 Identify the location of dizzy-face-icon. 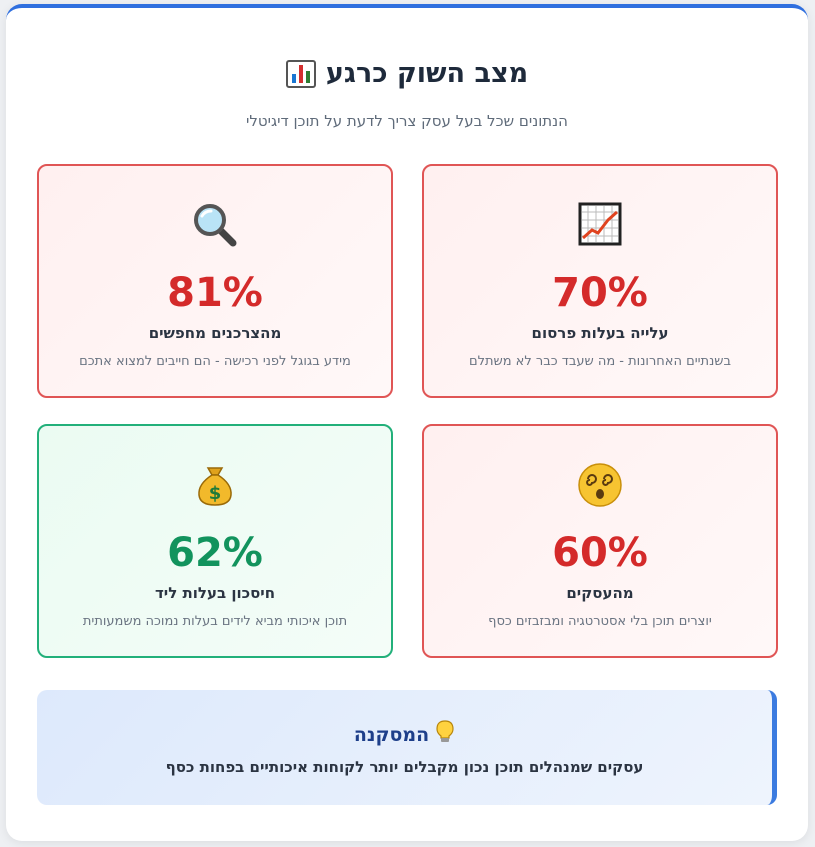
(600, 485).